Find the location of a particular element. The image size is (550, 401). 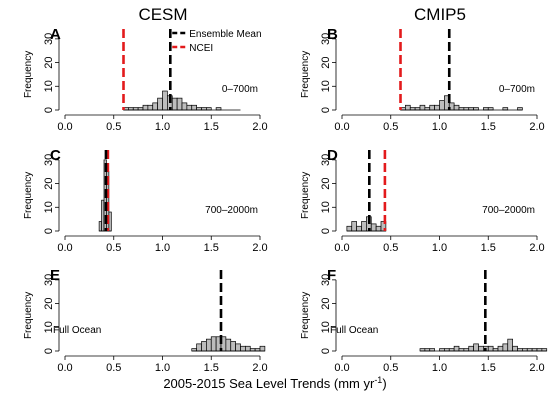

panel-letter: C is located at coordinates (55, 155).